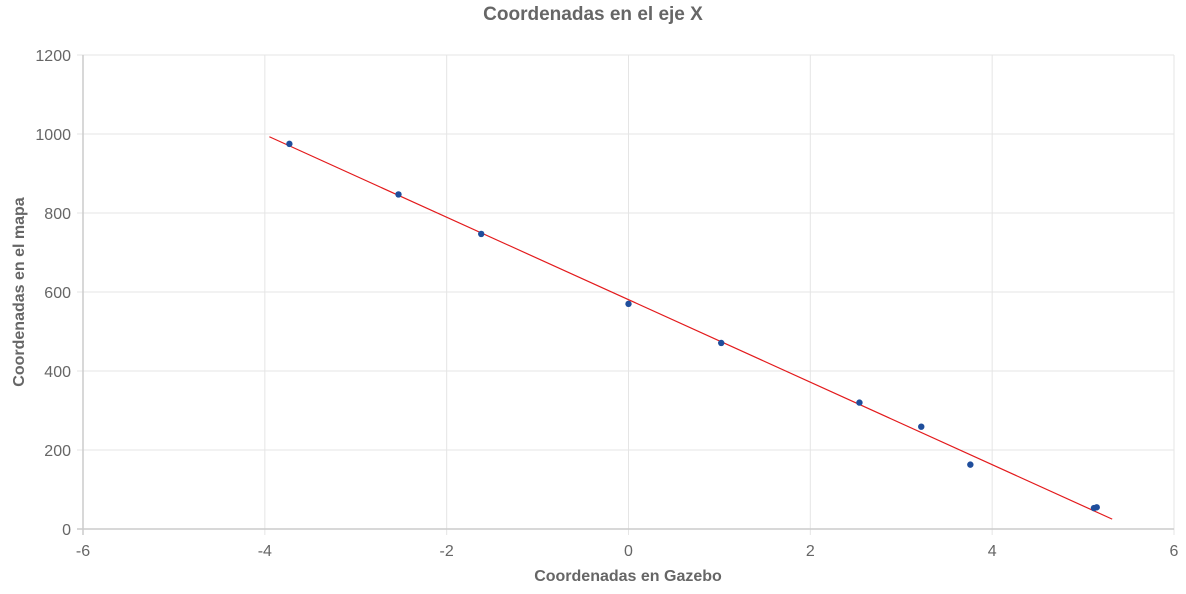 This screenshot has height=594, width=1186. Describe the element at coordinates (57, 372) in the screenshot. I see `y-tick-label: 400` at that location.